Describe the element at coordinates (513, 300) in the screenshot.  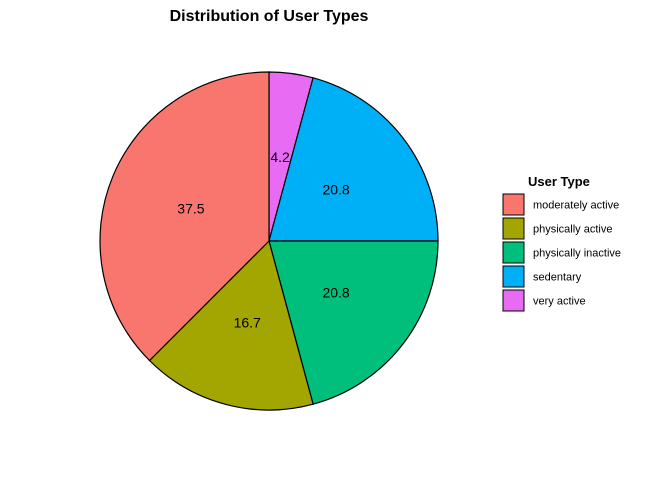
I see `legend-swatch-very-active` at that location.